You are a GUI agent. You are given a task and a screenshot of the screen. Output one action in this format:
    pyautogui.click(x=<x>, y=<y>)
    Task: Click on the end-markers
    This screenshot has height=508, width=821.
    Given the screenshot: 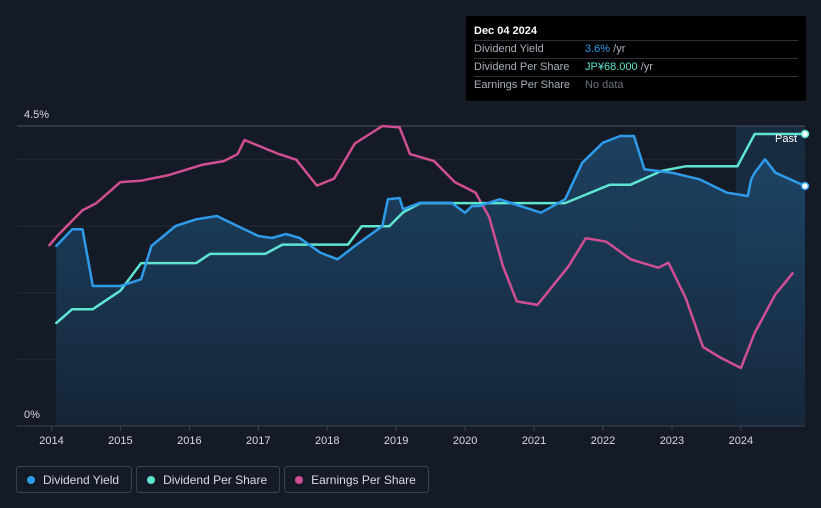 What is the action you would take?
    pyautogui.click(x=805, y=160)
    